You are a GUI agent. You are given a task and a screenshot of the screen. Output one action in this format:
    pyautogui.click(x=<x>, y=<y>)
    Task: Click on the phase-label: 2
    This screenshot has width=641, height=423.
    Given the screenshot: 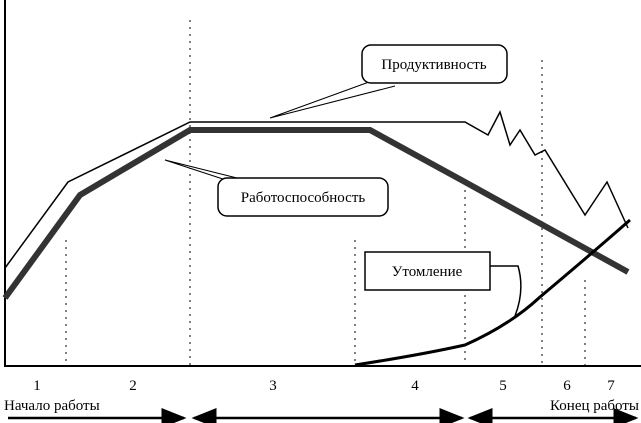 What is the action you would take?
    pyautogui.click(x=133, y=386)
    